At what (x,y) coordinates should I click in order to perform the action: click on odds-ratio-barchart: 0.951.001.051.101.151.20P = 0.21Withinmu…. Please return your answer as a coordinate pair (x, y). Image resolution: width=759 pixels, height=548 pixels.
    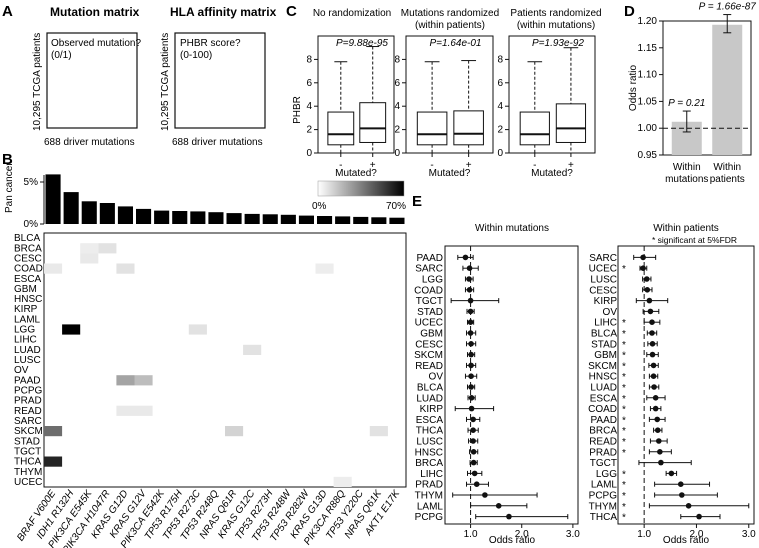
    Looking at the image, I should click on (697, 93).